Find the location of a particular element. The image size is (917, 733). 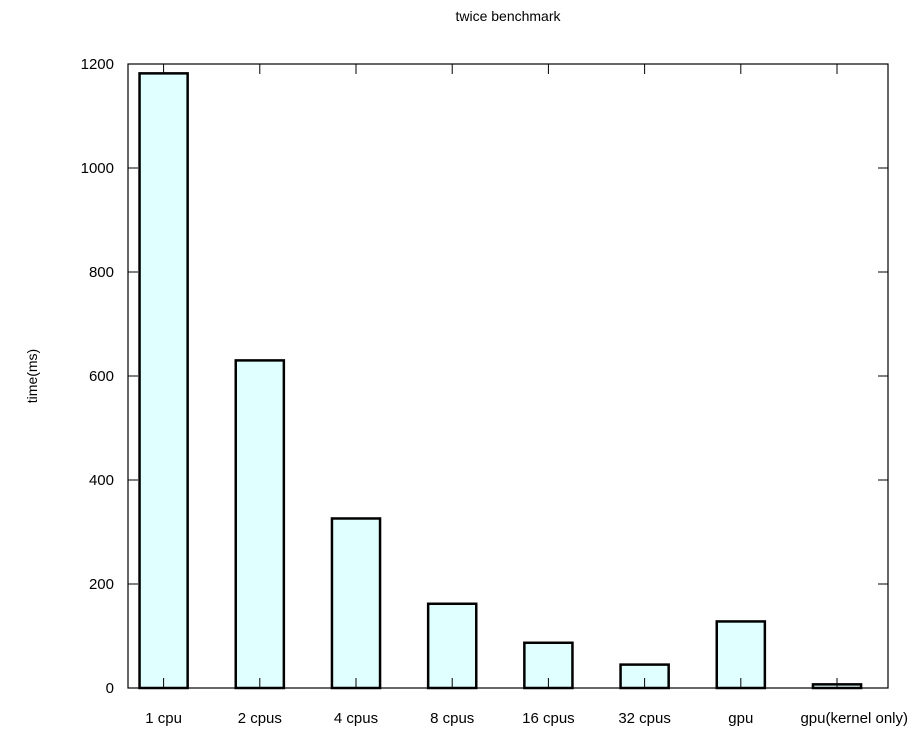

x-tick-label: 32 cpus is located at coordinates (644, 718).